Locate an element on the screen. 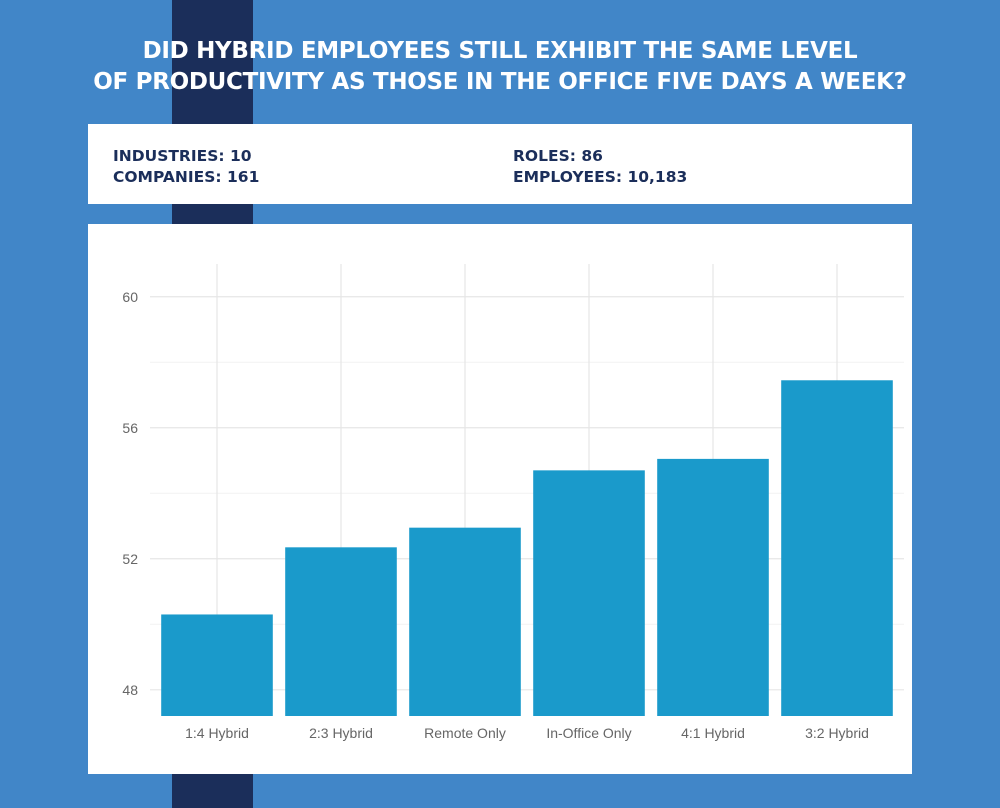 This screenshot has height=808, width=1000. y-tick-label: 52 is located at coordinates (130, 559).